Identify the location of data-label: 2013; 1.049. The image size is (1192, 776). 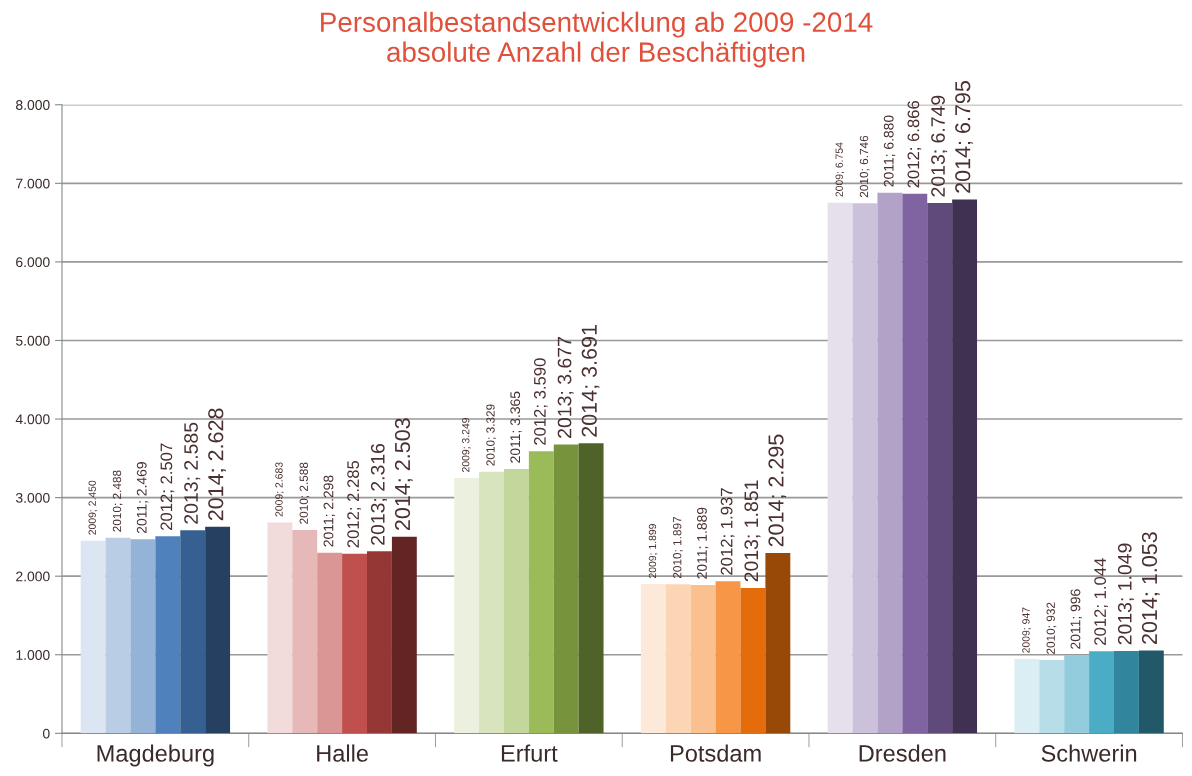
(1125, 594).